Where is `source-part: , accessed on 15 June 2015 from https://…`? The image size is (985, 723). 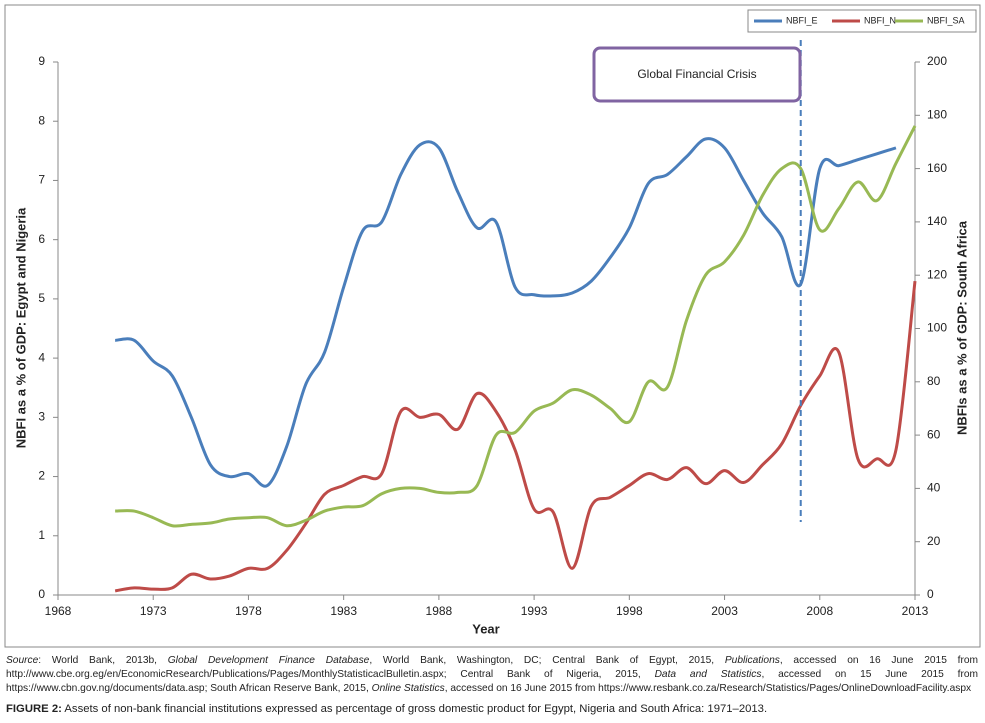
source-part: , accessed on 15 June 2015 from https://… is located at coordinates (492, 681).